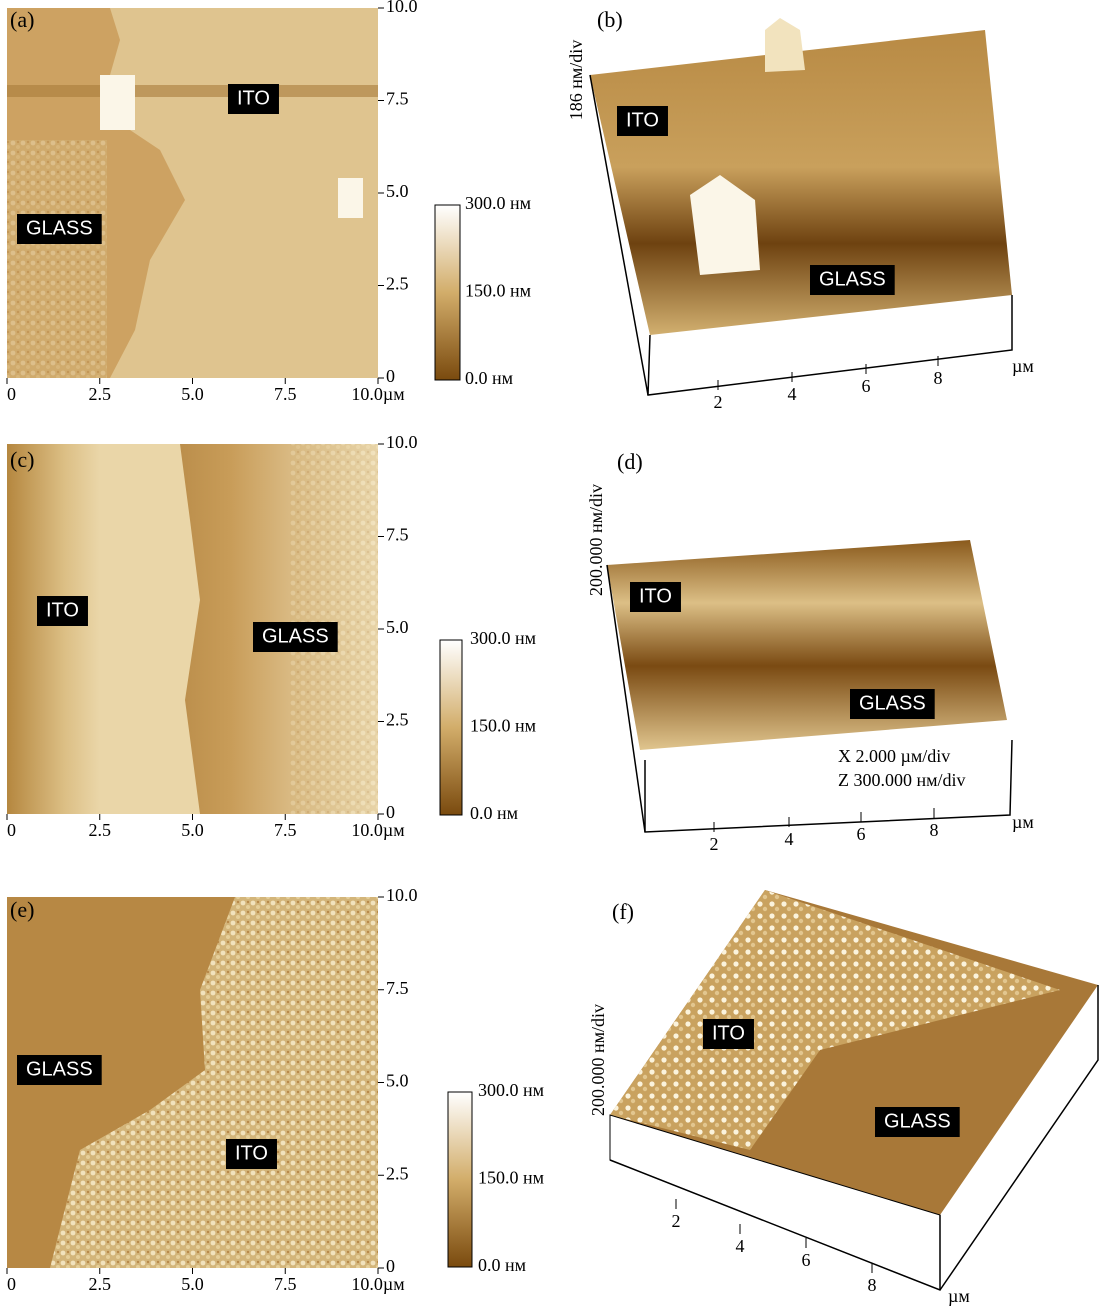 Image resolution: width=1103 pixels, height=1306 pixels. What do you see at coordinates (801, 207) in the screenshot?
I see `afm-3d-b` at bounding box center [801, 207].